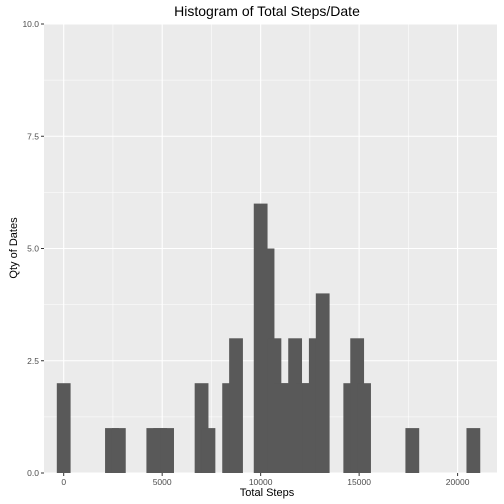 This screenshot has width=504, height=504. Describe the element at coordinates (14, 248) in the screenshot. I see `y-axis-label: Qty of Dates` at that location.